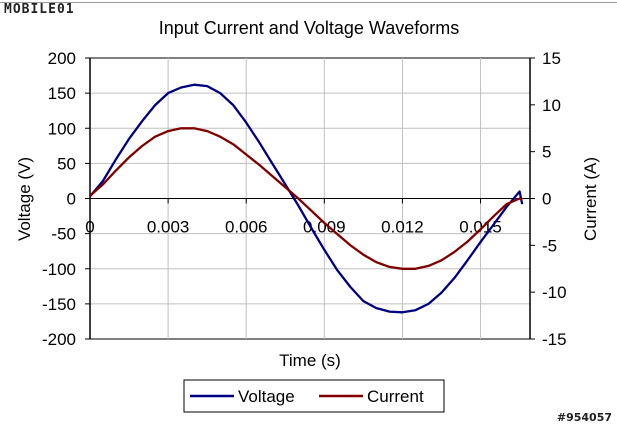 This screenshot has width=617, height=427. I want to click on y-tick-label: 0, so click(71, 199).